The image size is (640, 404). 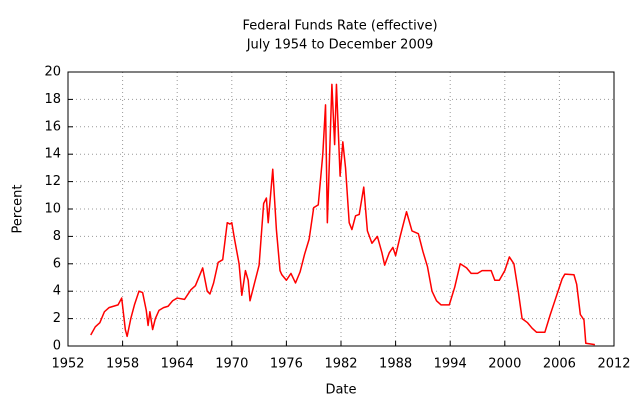 I want to click on x-tick-label: 1994, so click(x=450, y=364).